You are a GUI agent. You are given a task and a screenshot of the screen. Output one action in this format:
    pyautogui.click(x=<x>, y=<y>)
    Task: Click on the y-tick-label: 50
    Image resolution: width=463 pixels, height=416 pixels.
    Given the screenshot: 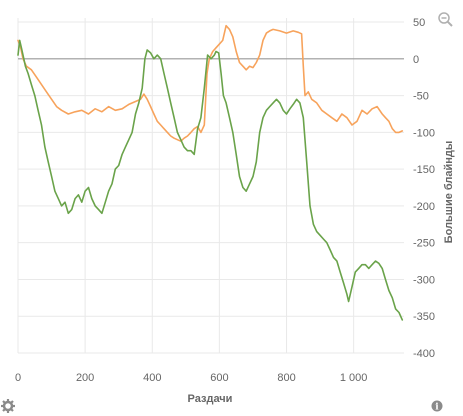 What is the action you would take?
    pyautogui.click(x=419, y=23)
    